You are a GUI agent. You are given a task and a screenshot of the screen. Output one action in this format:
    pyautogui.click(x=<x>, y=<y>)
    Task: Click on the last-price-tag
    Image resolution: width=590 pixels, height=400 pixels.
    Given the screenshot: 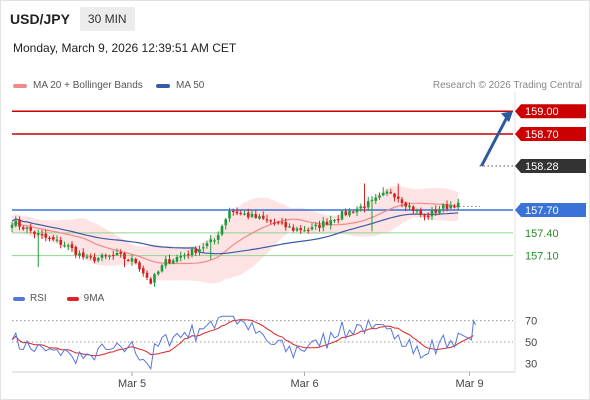 What is the action you would take?
    pyautogui.click(x=550, y=165)
    